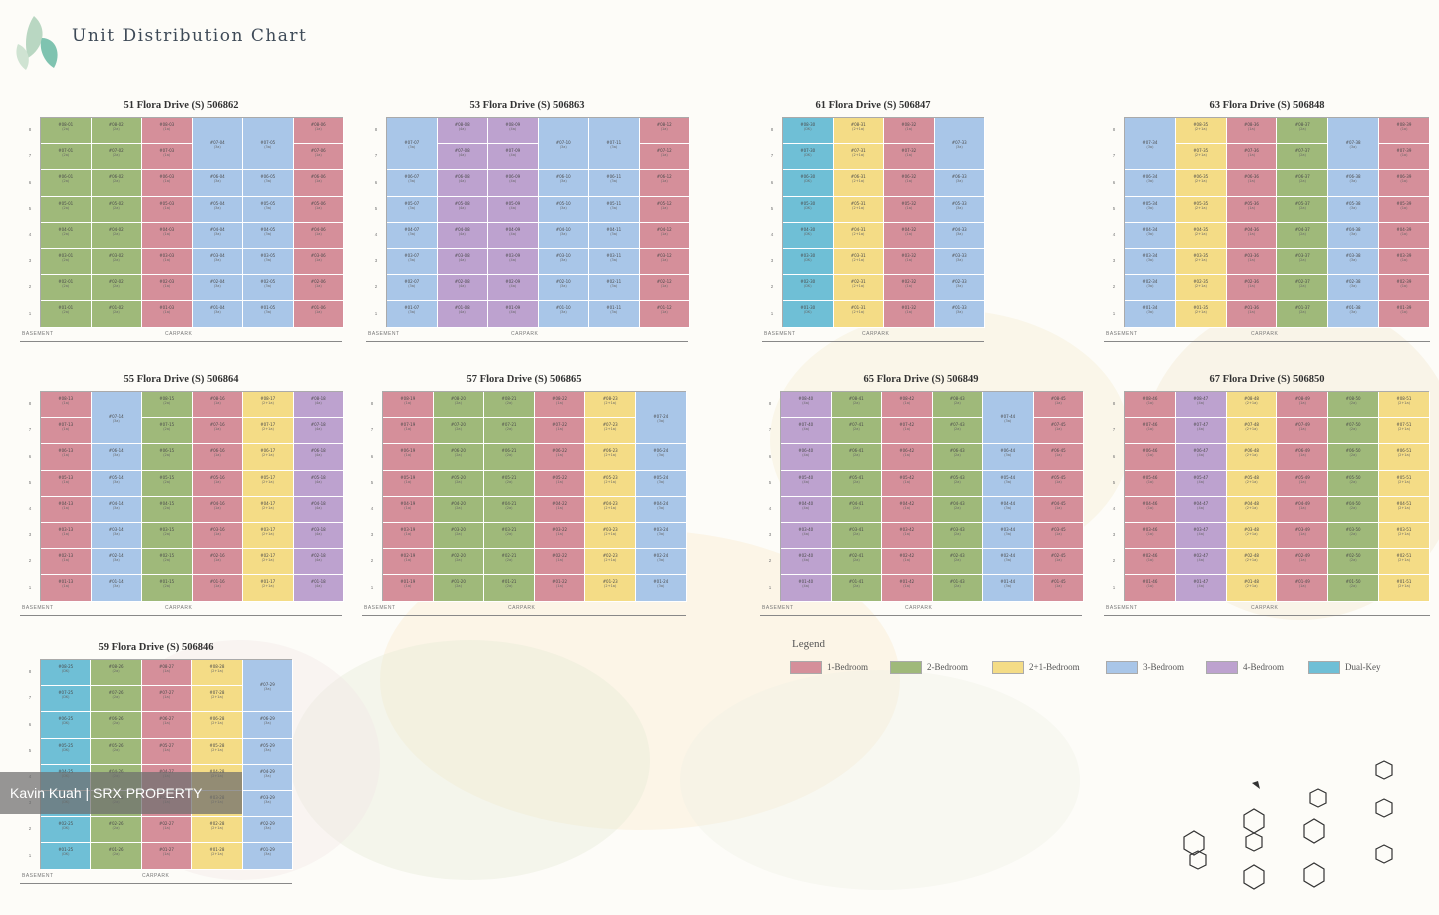 The image size is (1439, 915). I want to click on unit-cell: #02-04 (3a), so click(217, 288).